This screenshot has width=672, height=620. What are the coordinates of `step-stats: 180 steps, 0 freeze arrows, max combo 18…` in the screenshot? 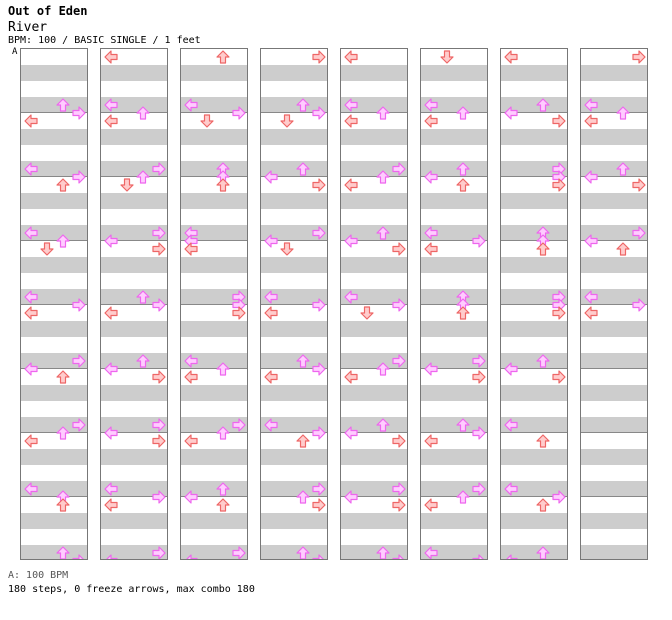 It's located at (131, 589).